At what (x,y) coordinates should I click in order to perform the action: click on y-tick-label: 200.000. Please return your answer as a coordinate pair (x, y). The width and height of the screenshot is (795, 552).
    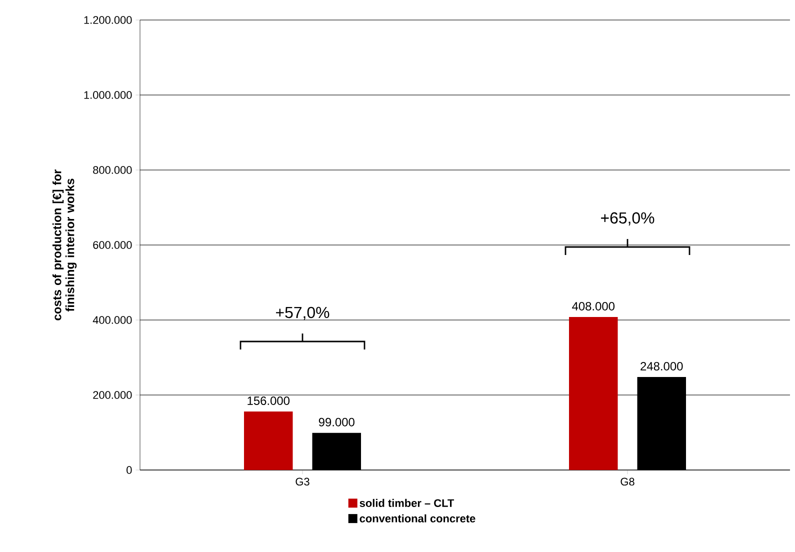
    Looking at the image, I should click on (112, 395).